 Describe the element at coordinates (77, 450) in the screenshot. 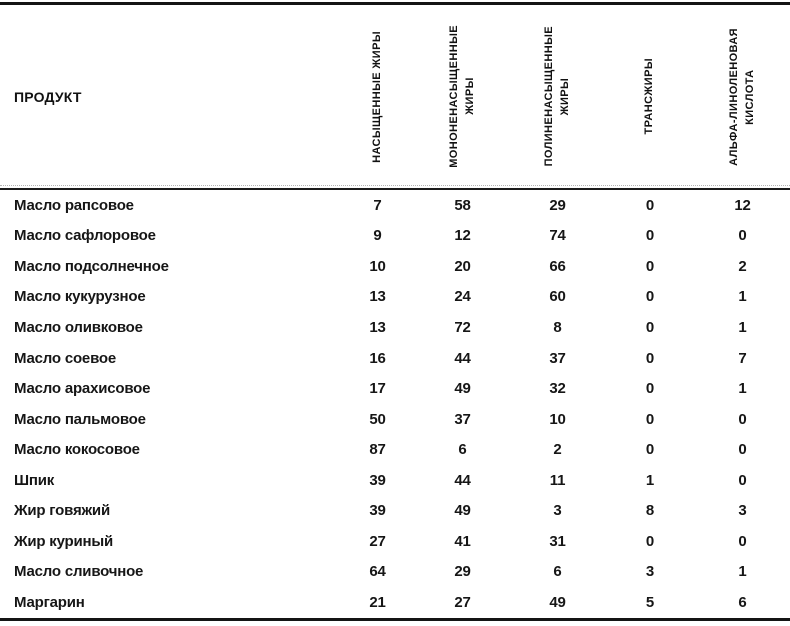

I see `product-cell: Масло кокосовое` at that location.